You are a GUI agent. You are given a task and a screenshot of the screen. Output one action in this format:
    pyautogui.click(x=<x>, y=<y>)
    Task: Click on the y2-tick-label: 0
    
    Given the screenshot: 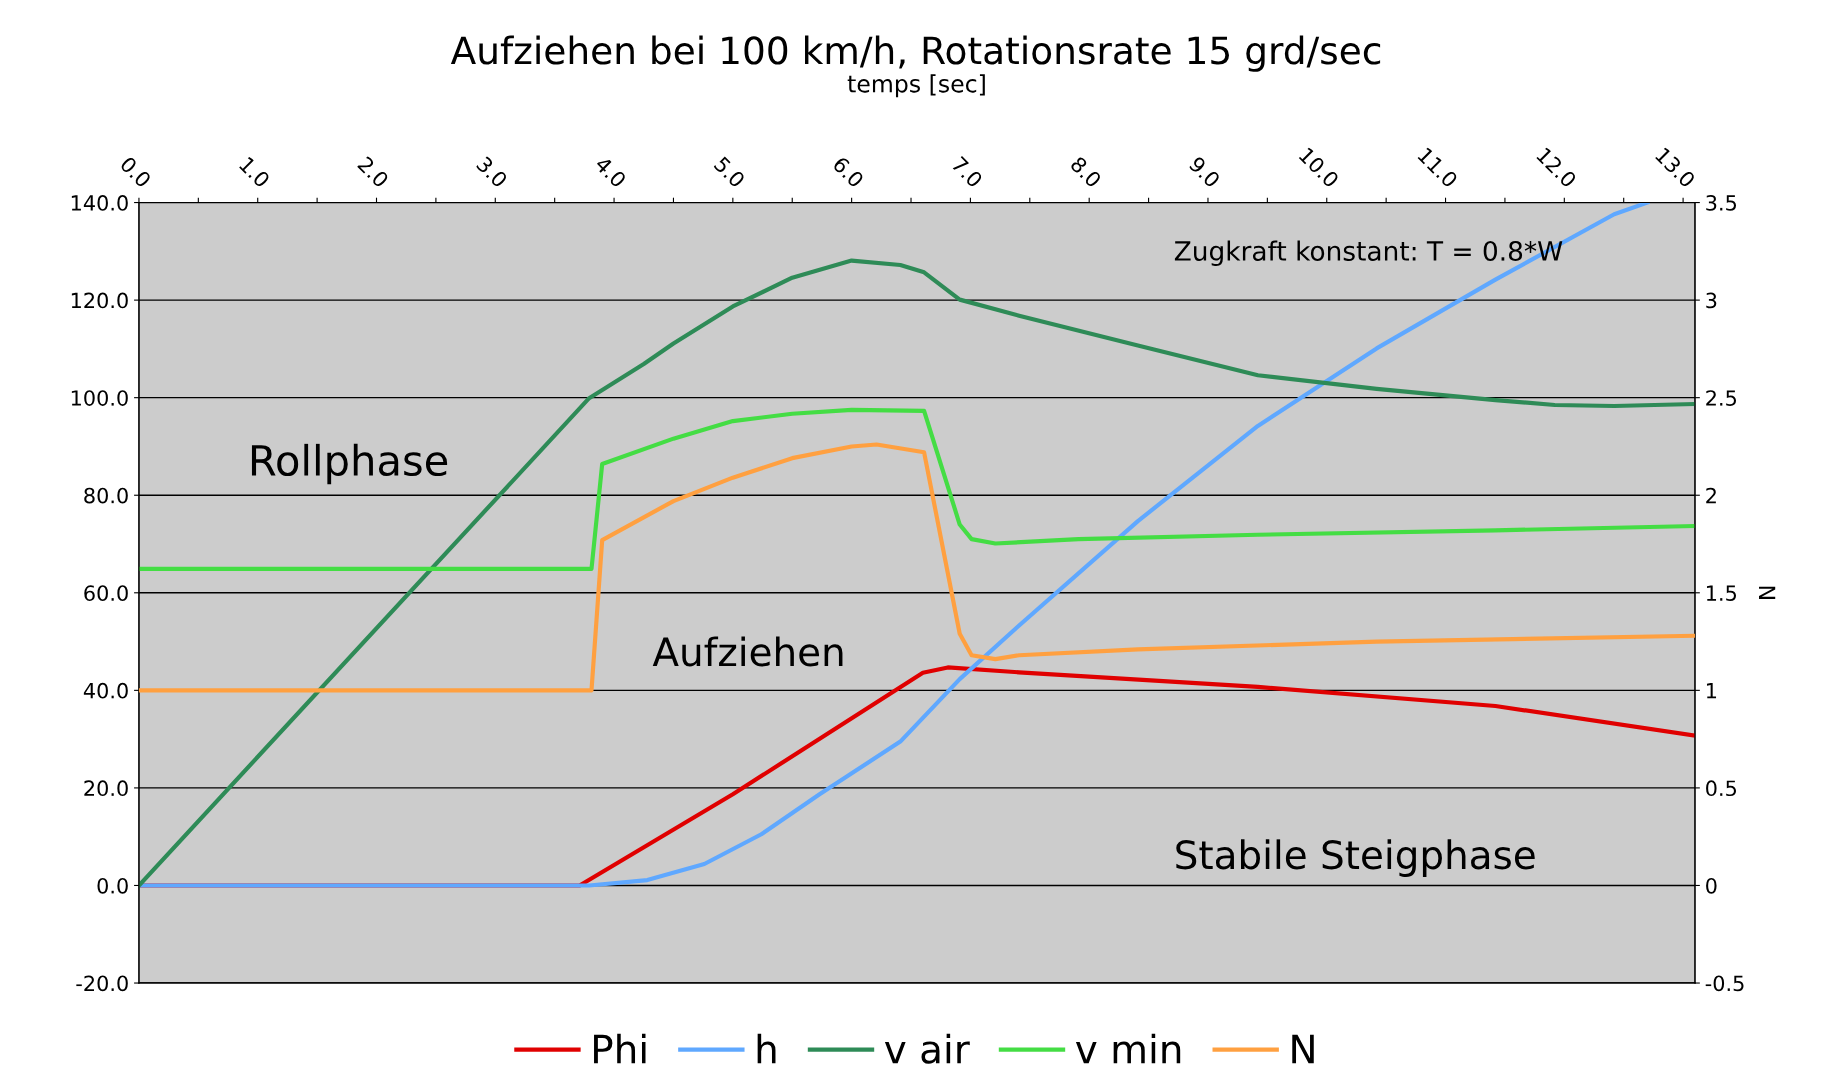 What is the action you would take?
    pyautogui.click(x=1711, y=885)
    